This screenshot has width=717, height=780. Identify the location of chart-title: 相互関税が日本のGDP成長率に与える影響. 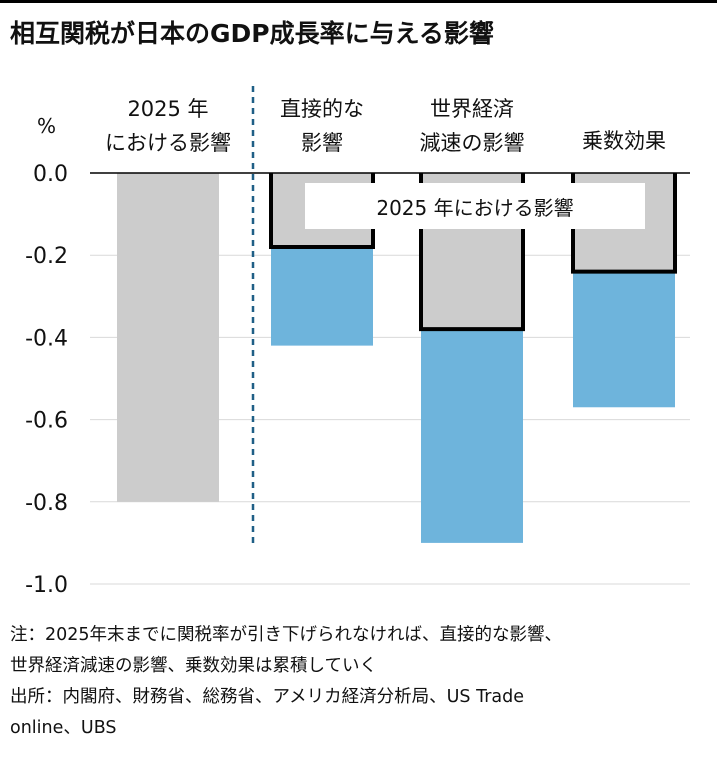
(252, 33).